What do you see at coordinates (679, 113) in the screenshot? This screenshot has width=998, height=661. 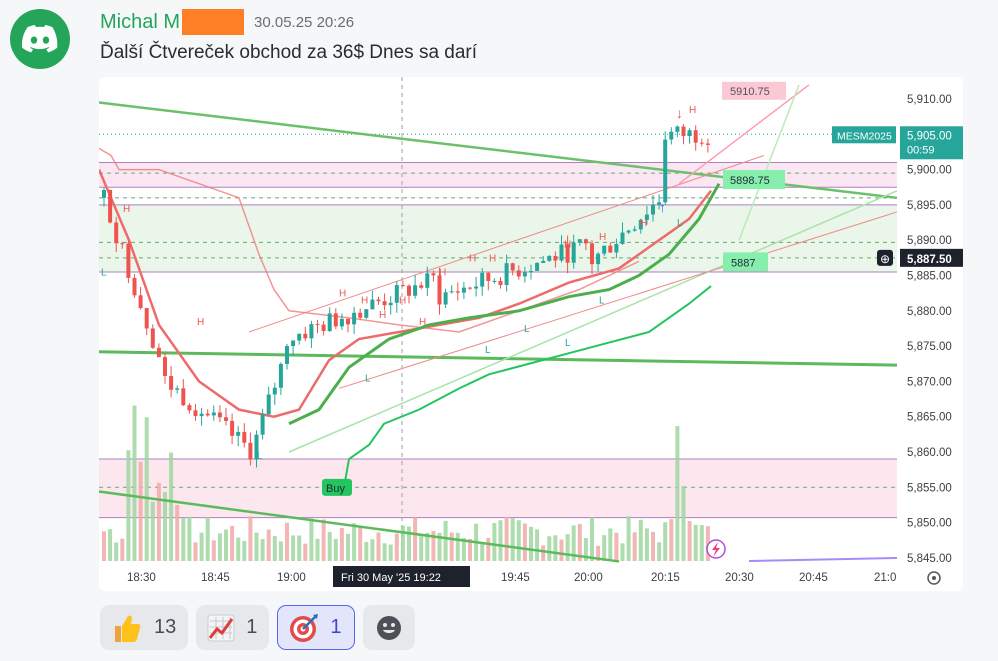 I see `sell-arrow: ↓` at bounding box center [679, 113].